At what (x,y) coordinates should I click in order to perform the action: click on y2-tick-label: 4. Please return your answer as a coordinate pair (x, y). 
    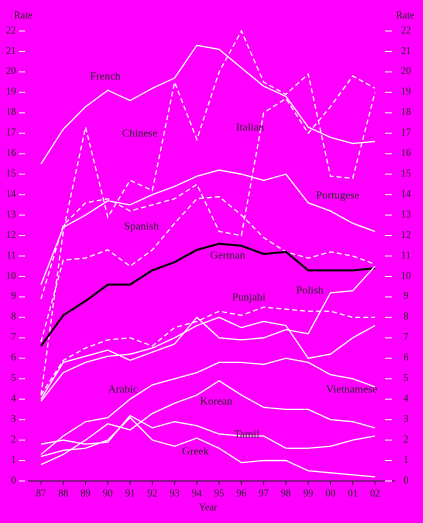
    Looking at the image, I should click on (406, 398).